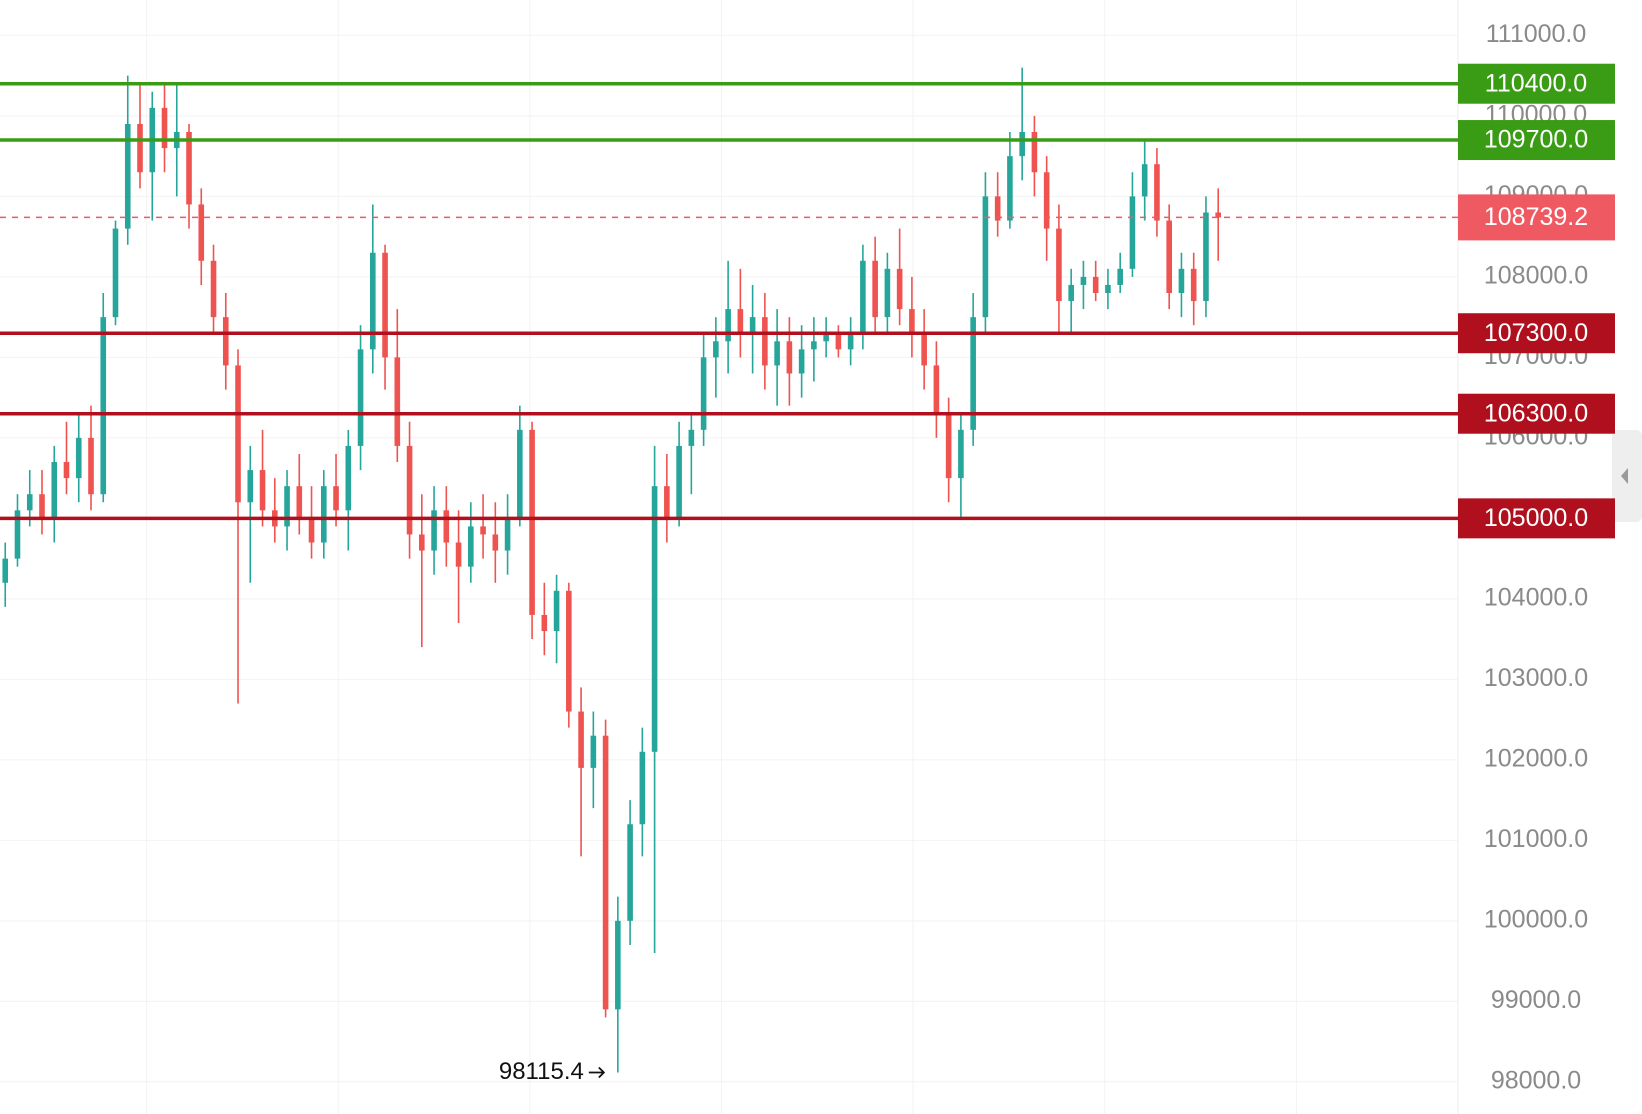 This screenshot has height=1114, width=1642. I want to click on y-tick-label: 102000.0, so click(1536, 758).